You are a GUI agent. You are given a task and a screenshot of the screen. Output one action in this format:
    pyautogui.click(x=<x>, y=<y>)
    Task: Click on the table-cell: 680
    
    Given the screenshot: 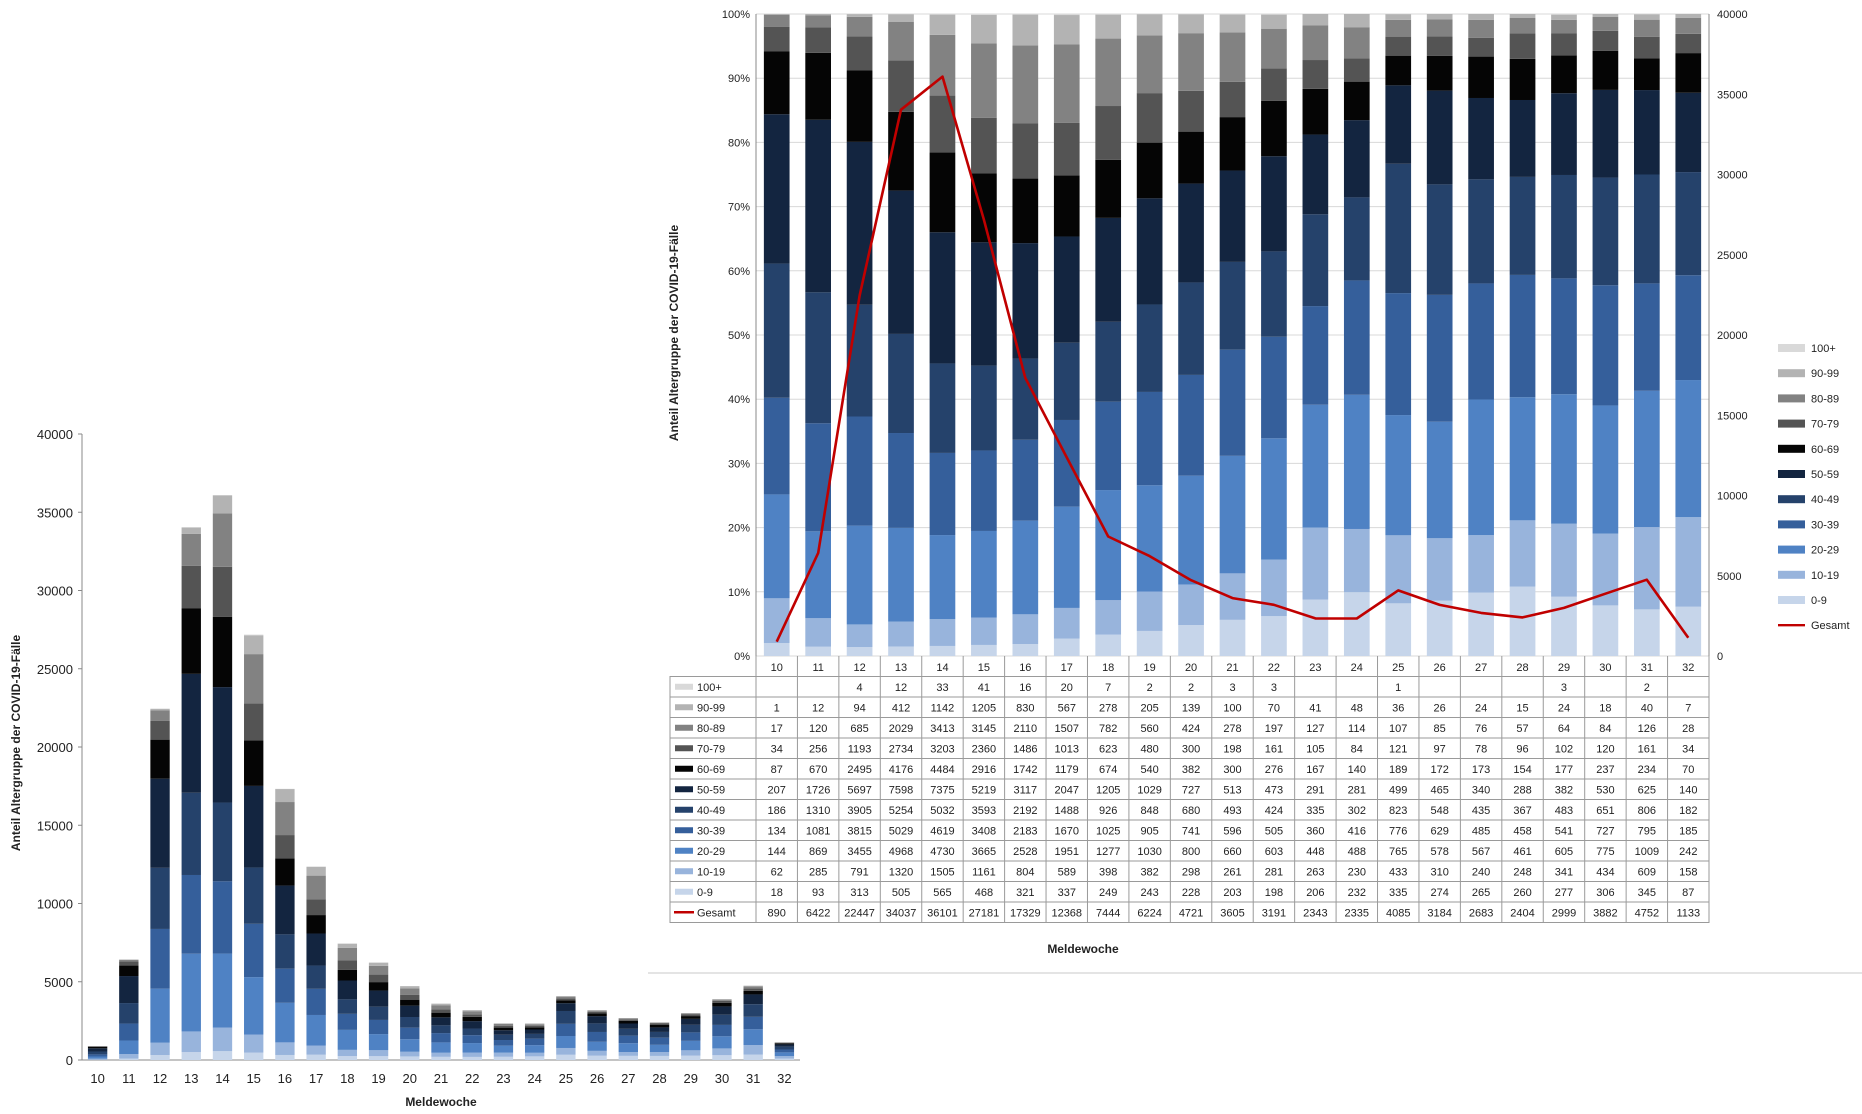 What is the action you would take?
    pyautogui.click(x=1191, y=811)
    